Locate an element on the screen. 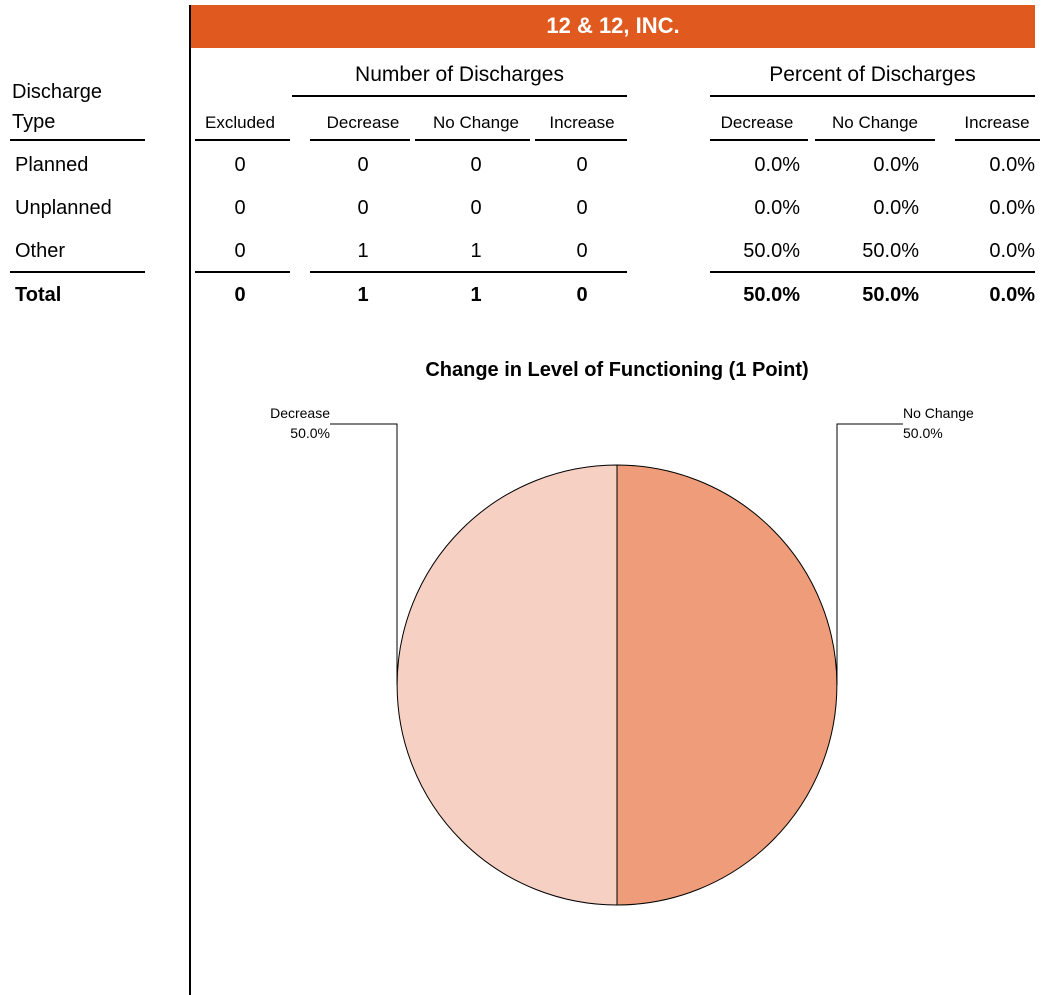 This screenshot has width=1047, height=995. total-label: Total is located at coordinates (38, 295).